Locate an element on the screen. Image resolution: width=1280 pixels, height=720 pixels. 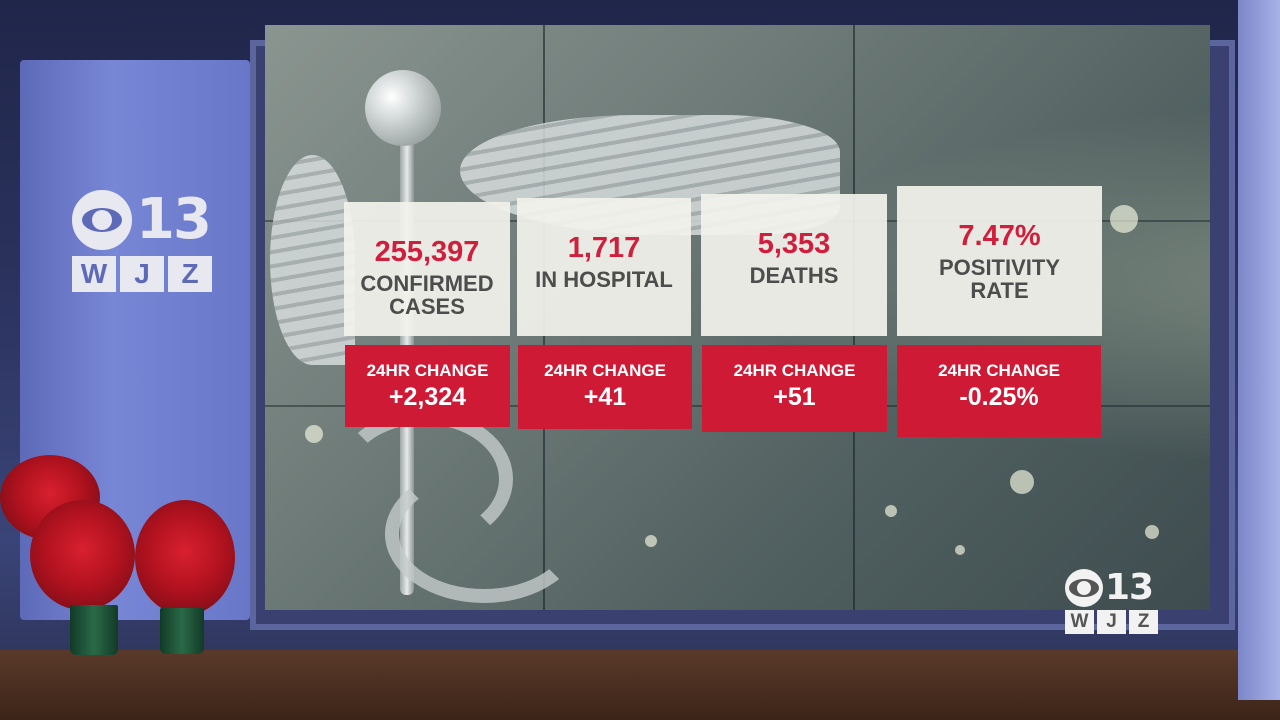
watermark-channel-number: 13 is located at coordinates (1129, 587).